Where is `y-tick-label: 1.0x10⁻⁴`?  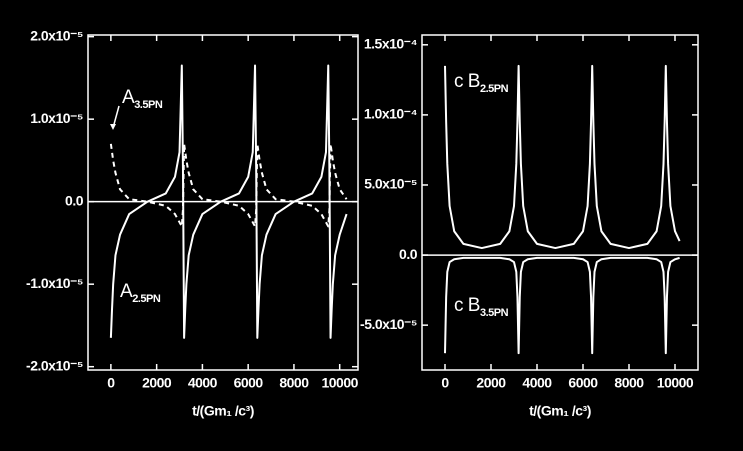
y-tick-label: 1.0x10⁻⁴ is located at coordinates (391, 114).